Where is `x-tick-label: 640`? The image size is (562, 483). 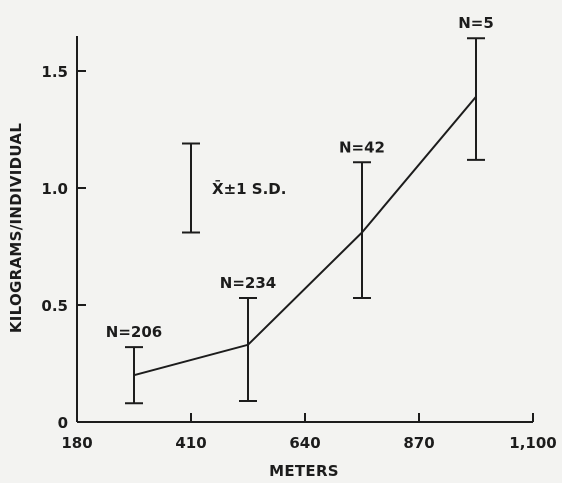 x-tick-label: 640 is located at coordinates (304, 443).